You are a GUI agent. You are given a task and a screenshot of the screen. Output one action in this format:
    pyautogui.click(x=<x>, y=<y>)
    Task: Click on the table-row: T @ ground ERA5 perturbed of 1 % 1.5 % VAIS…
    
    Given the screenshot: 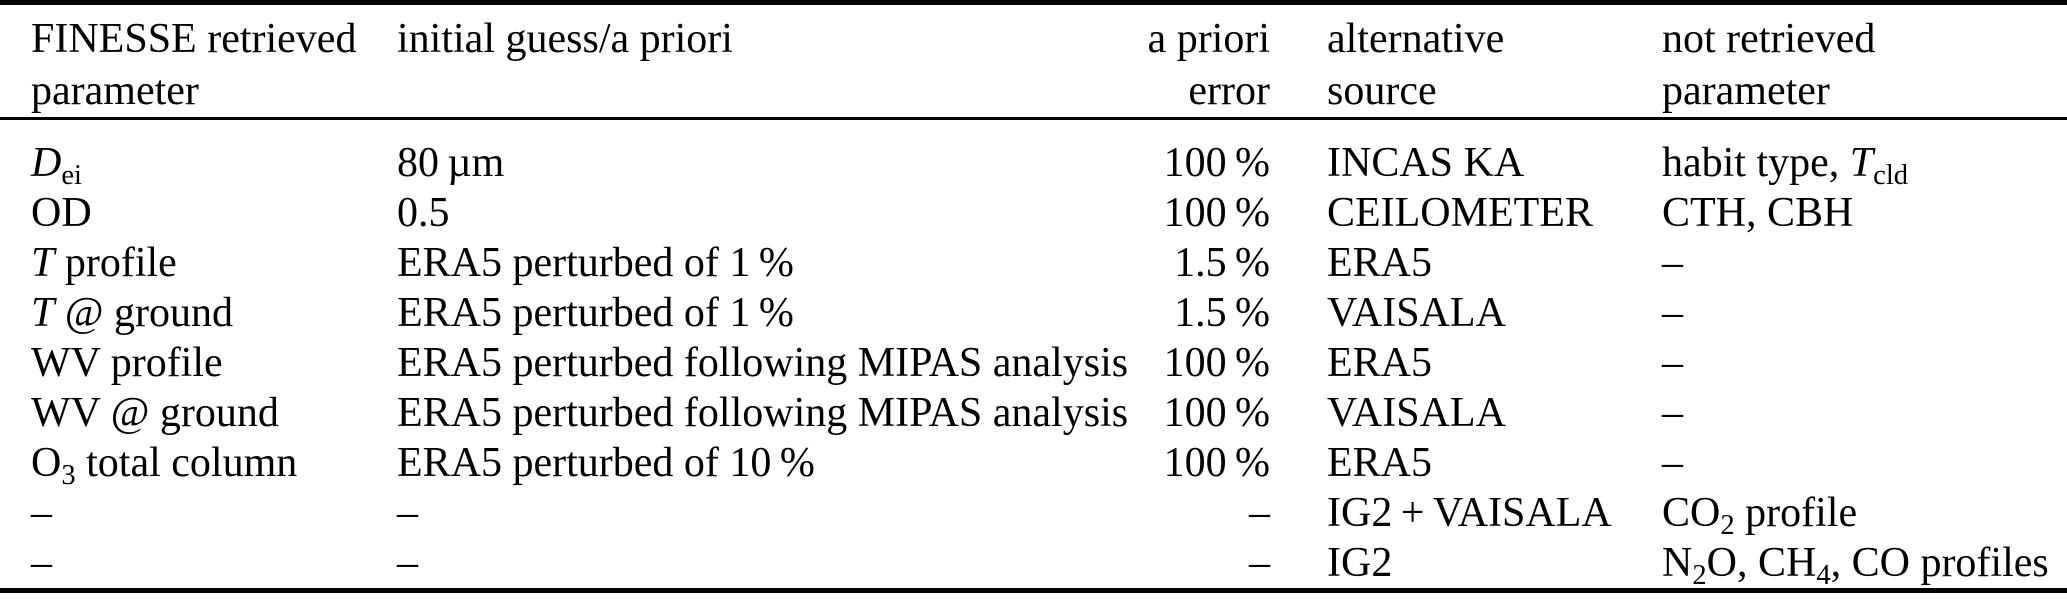 What is the action you would take?
    pyautogui.click(x=1033, y=313)
    